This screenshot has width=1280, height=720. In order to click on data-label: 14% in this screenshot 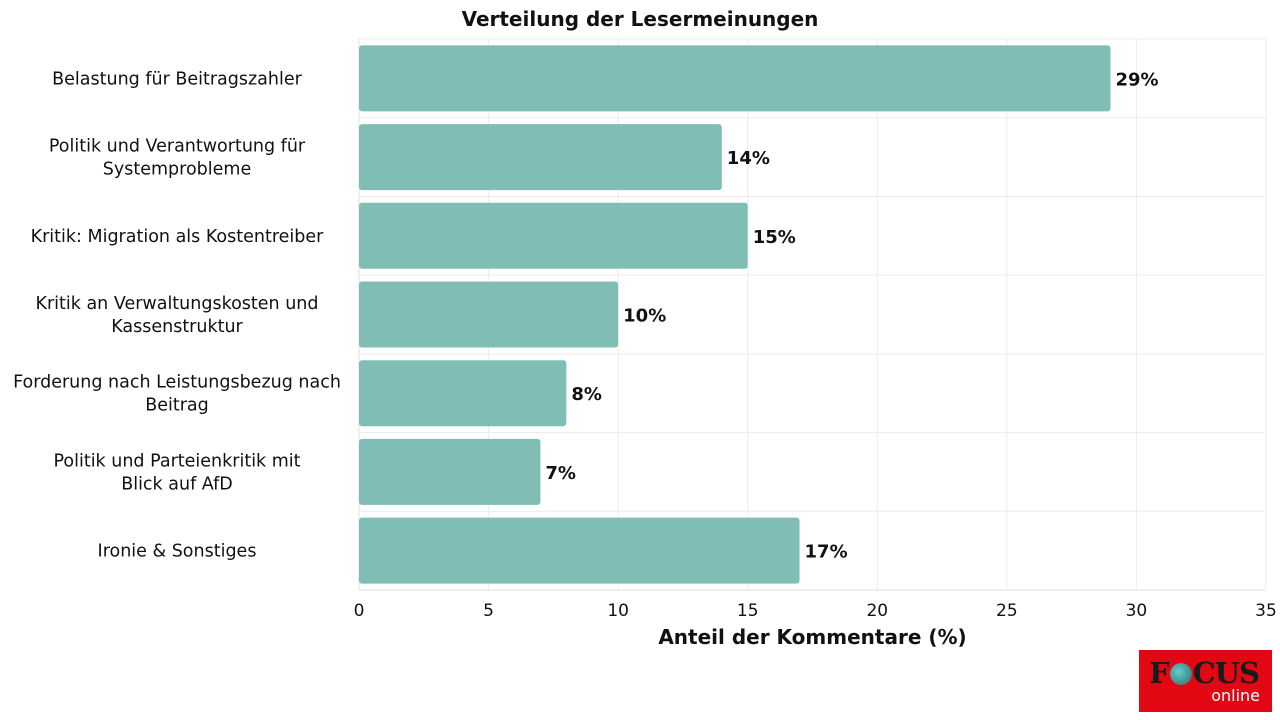, I will do `click(748, 158)`.